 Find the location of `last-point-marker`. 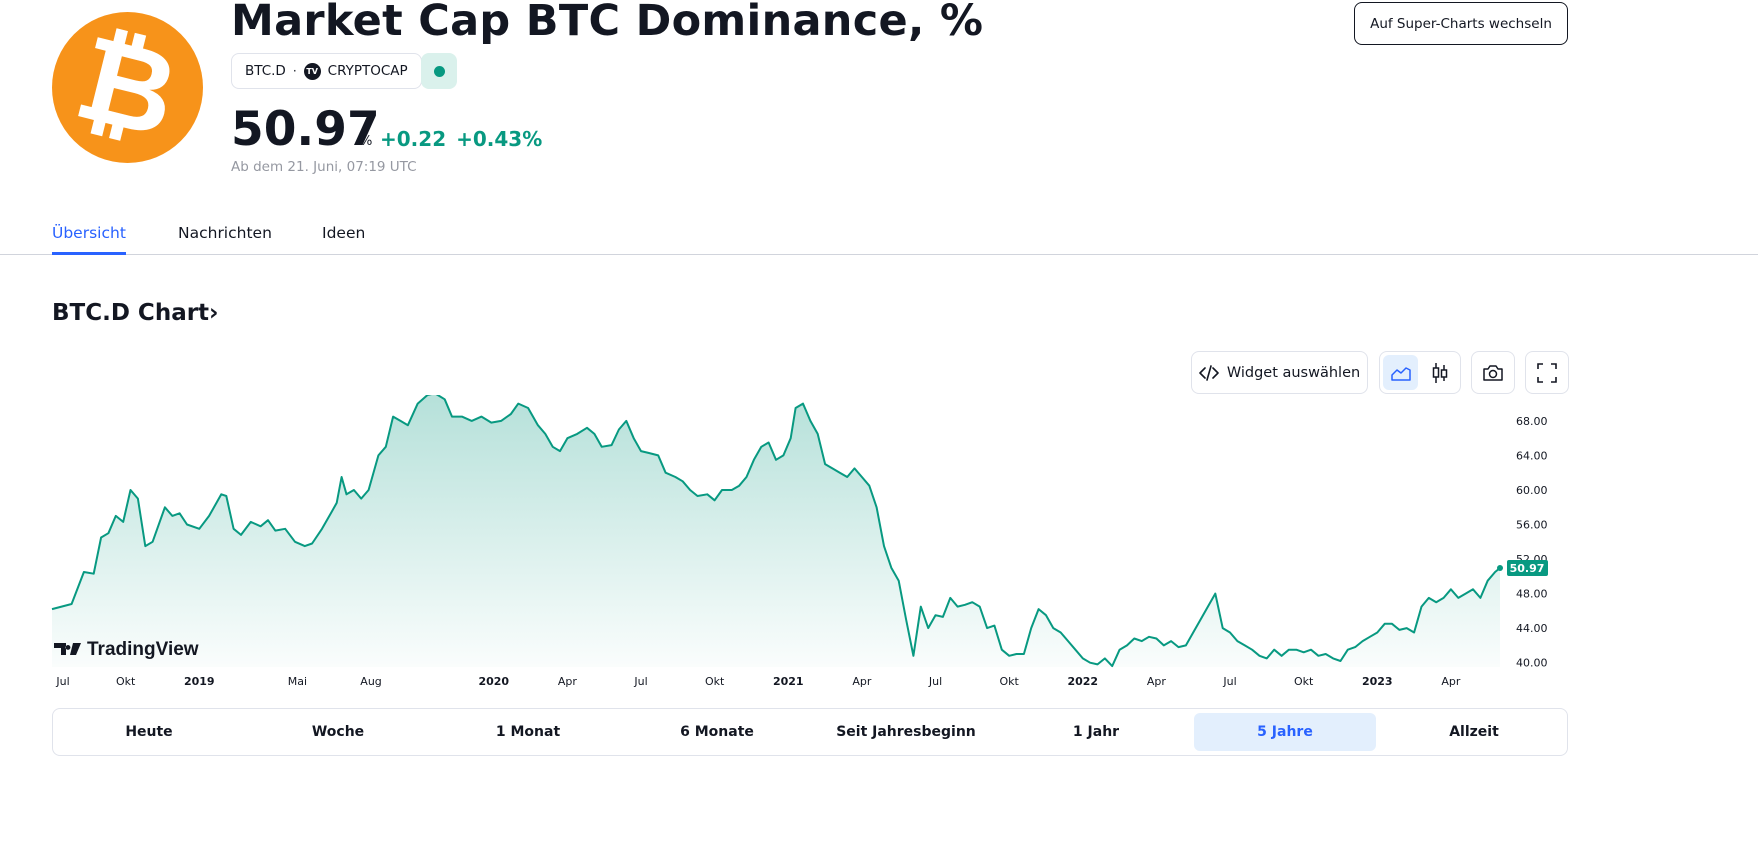

last-point-marker is located at coordinates (1500, 567).